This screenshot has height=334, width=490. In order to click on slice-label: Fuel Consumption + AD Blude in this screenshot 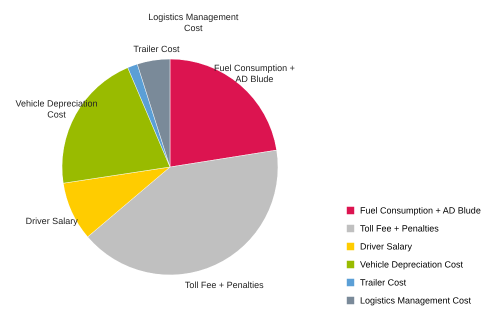, I will do `click(254, 73)`.